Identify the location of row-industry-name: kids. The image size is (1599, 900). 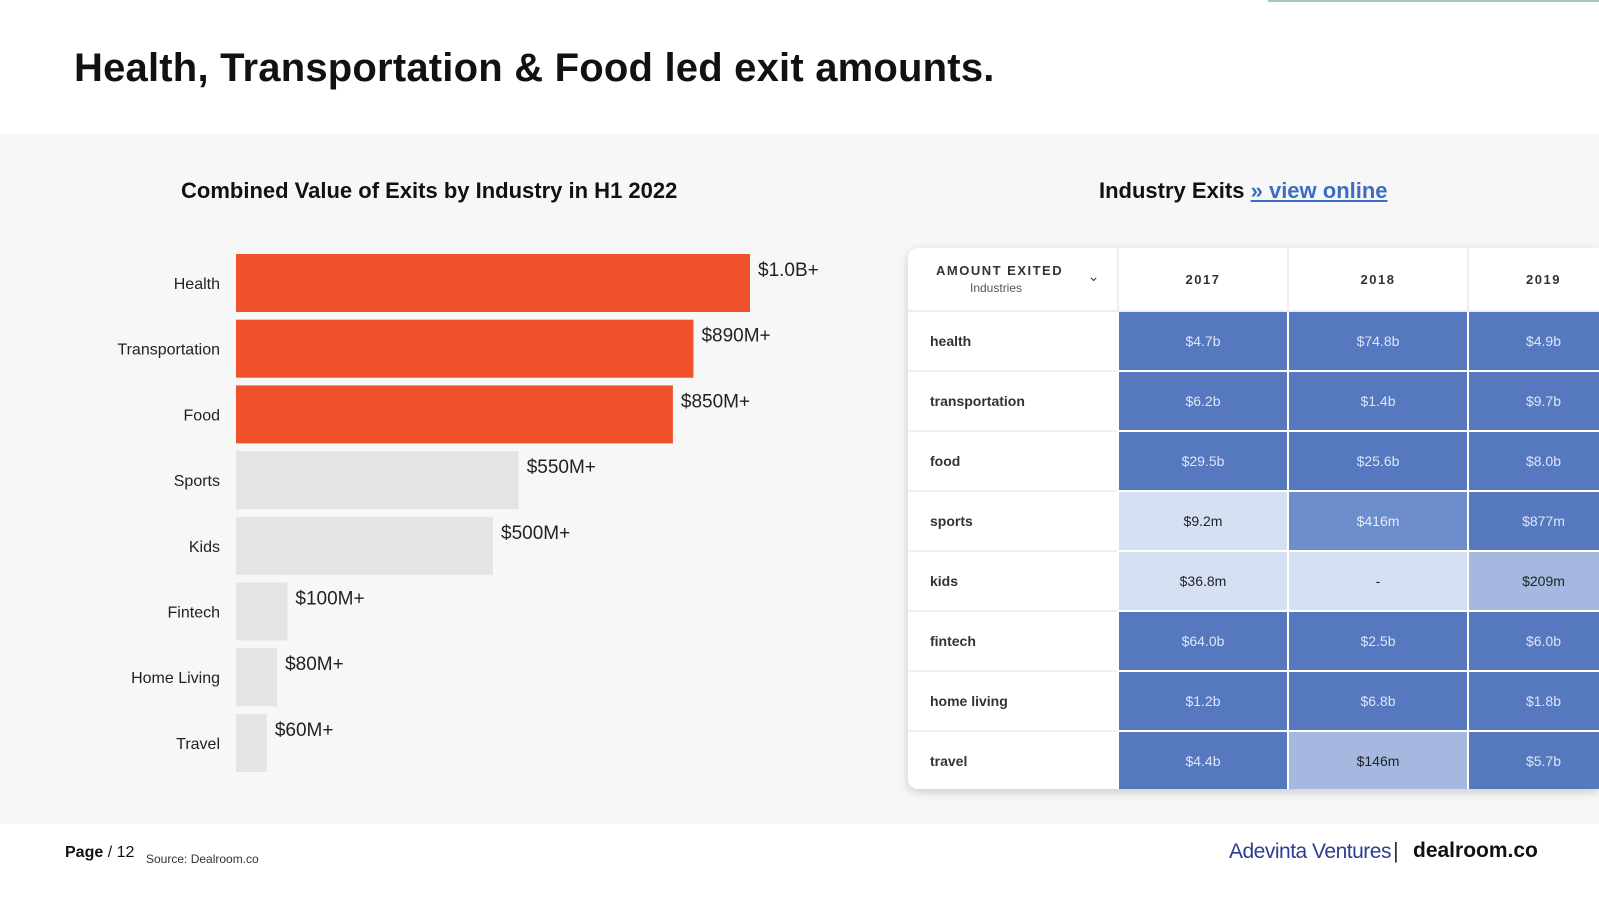
(1013, 580).